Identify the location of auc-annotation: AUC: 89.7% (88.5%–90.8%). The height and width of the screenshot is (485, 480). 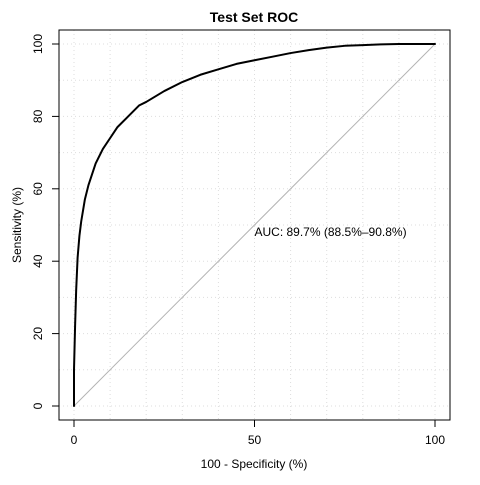
(331, 232).